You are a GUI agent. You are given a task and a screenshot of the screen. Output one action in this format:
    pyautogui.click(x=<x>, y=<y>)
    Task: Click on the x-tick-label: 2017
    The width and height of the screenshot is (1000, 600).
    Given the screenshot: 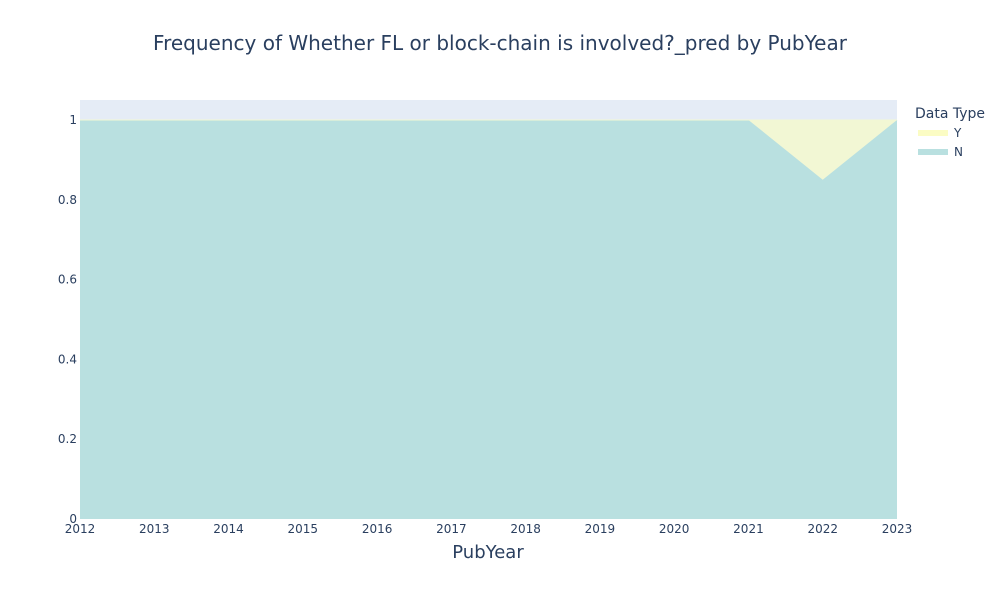 What is the action you would take?
    pyautogui.click(x=451, y=529)
    